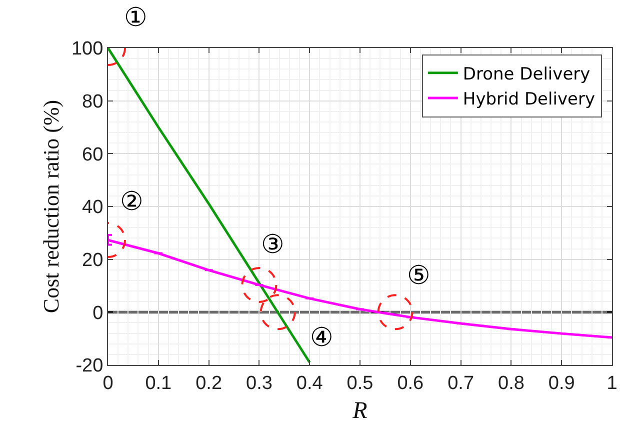 The image size is (635, 443). What do you see at coordinates (93, 260) in the screenshot?
I see `y-tick-label: 20` at bounding box center [93, 260].